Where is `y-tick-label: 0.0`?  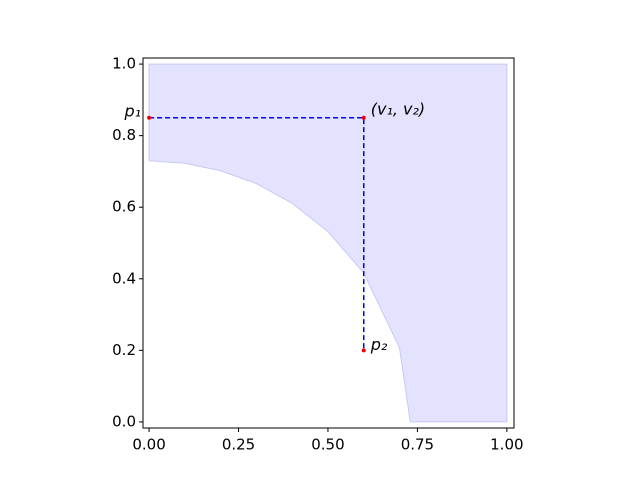
y-tick-label: 0.0 is located at coordinates (124, 421).